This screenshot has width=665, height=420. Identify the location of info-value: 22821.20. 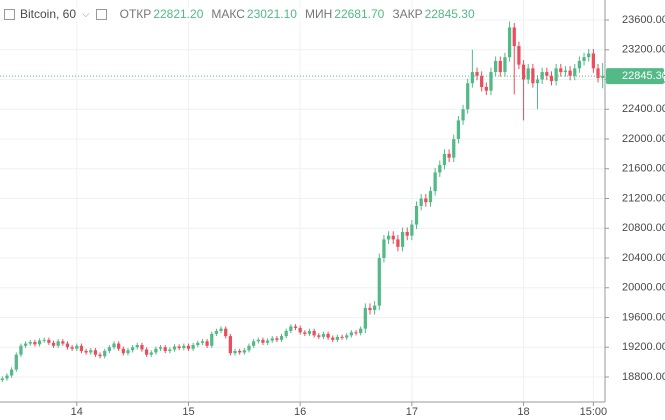
(178, 14).